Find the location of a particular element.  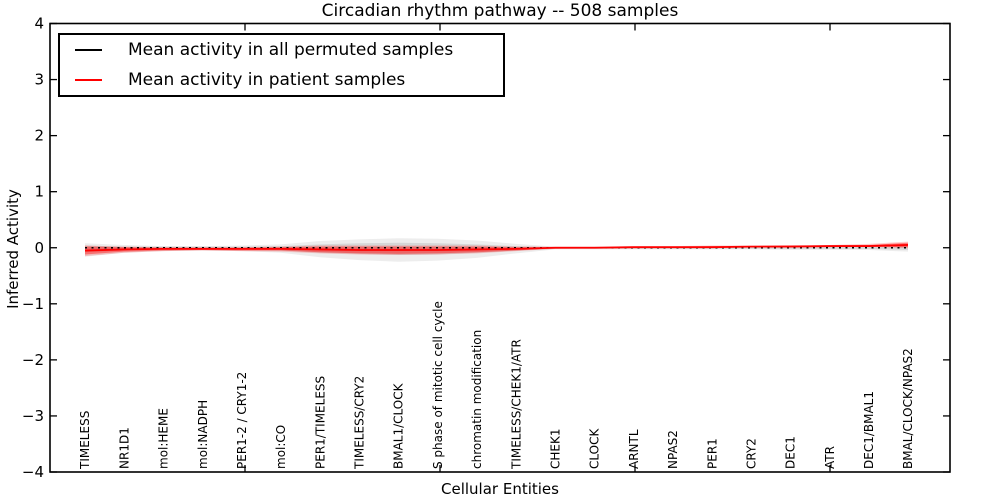

x-category-label: PER1/TIMELESS is located at coordinates (320, 422).